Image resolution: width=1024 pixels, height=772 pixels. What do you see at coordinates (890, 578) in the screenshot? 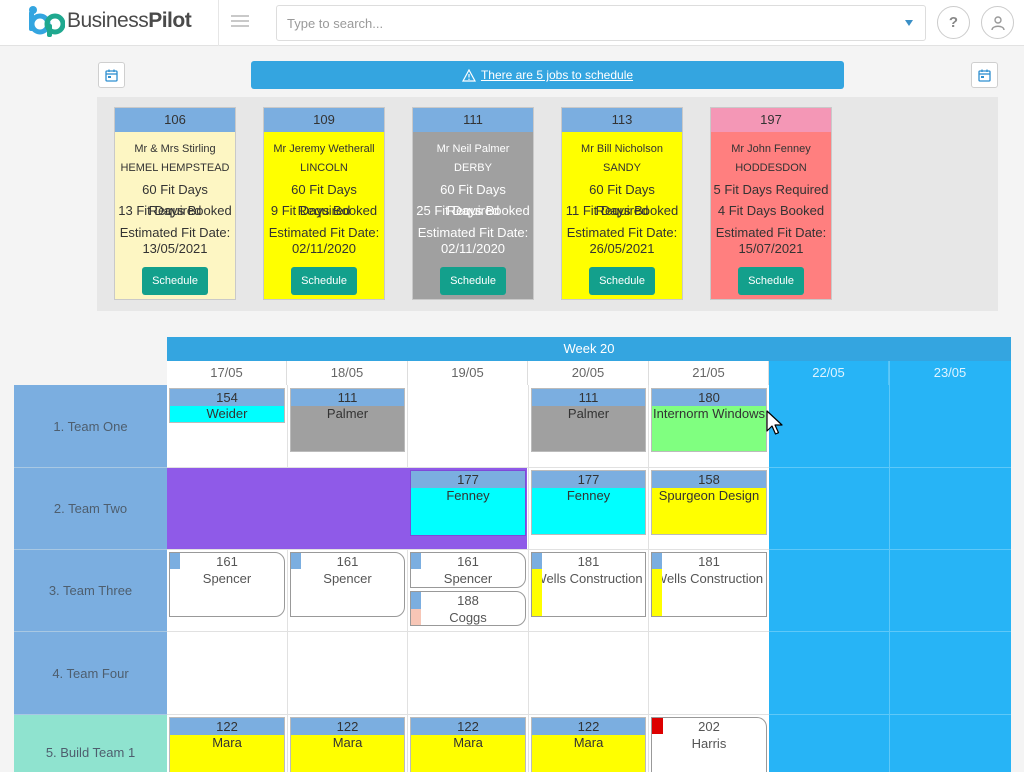
I see `weekend-columns` at bounding box center [890, 578].